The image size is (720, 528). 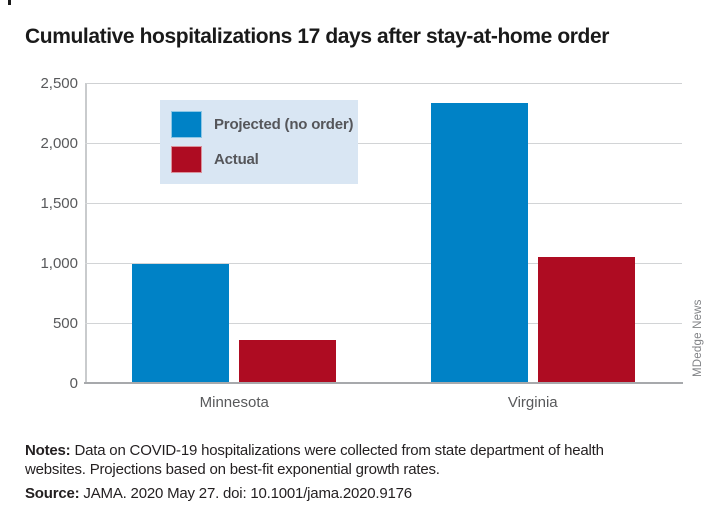 I want to click on chart-legend: Projected (no order) Actual, so click(x=259, y=142).